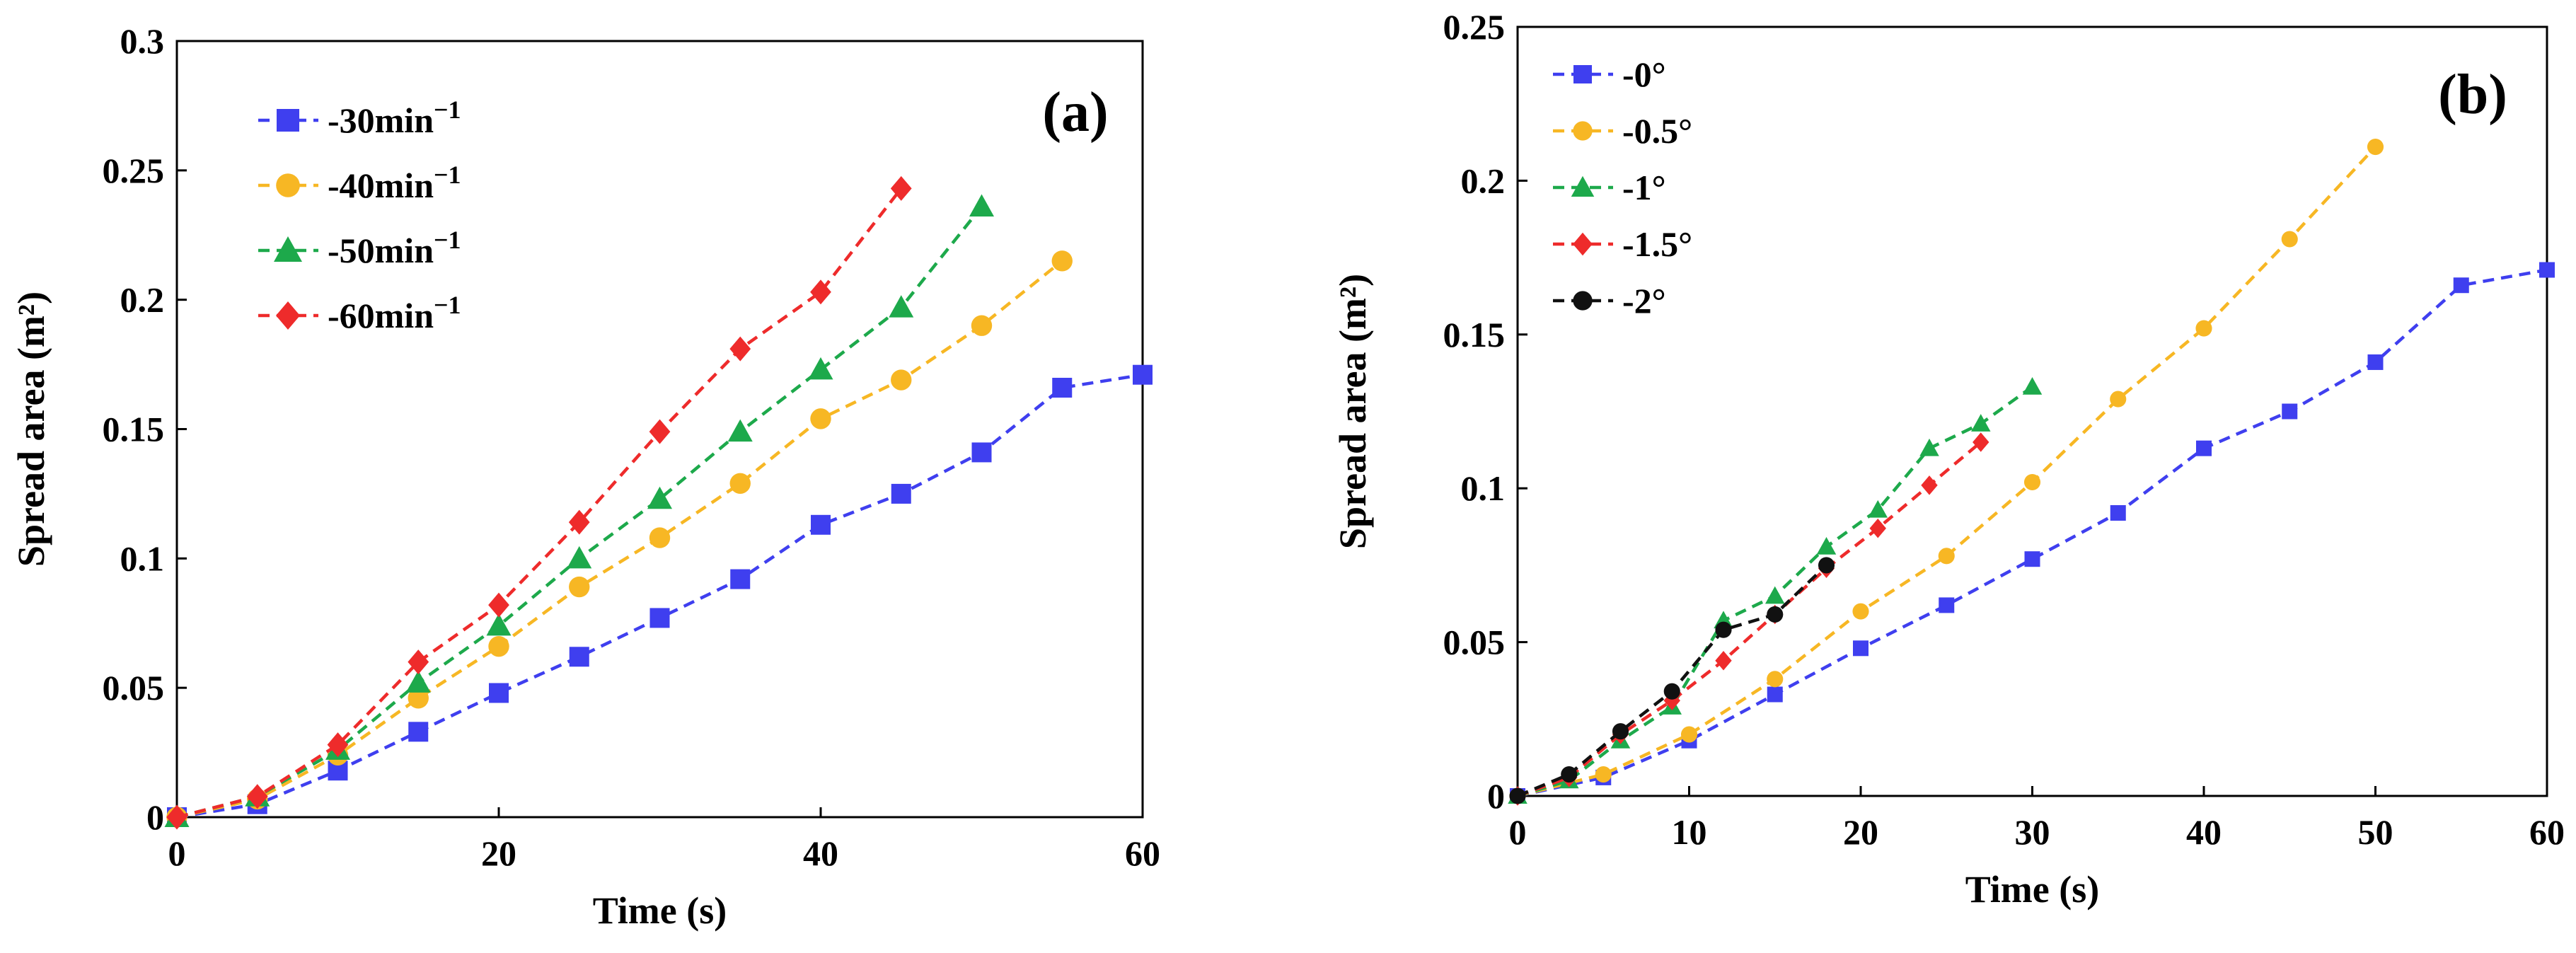 The width and height of the screenshot is (2576, 953). I want to click on y-tick-label: 0.05, so click(1474, 642).